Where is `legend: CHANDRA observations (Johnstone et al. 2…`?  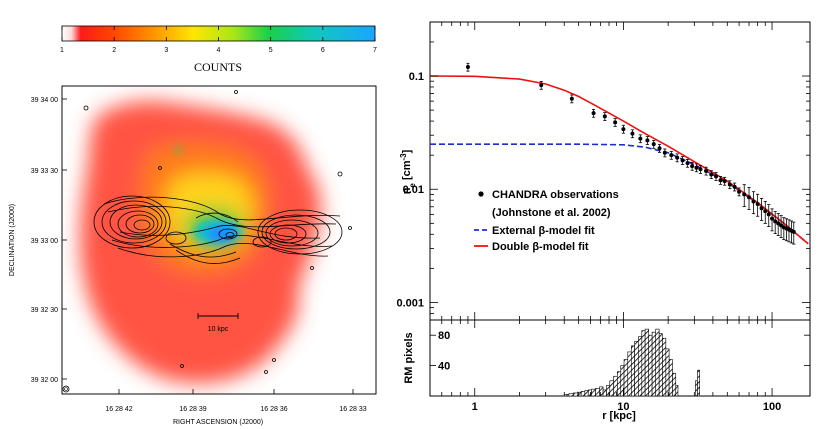
legend: CHANDRA observations (Johnstone et al. 2… is located at coordinates (546, 221).